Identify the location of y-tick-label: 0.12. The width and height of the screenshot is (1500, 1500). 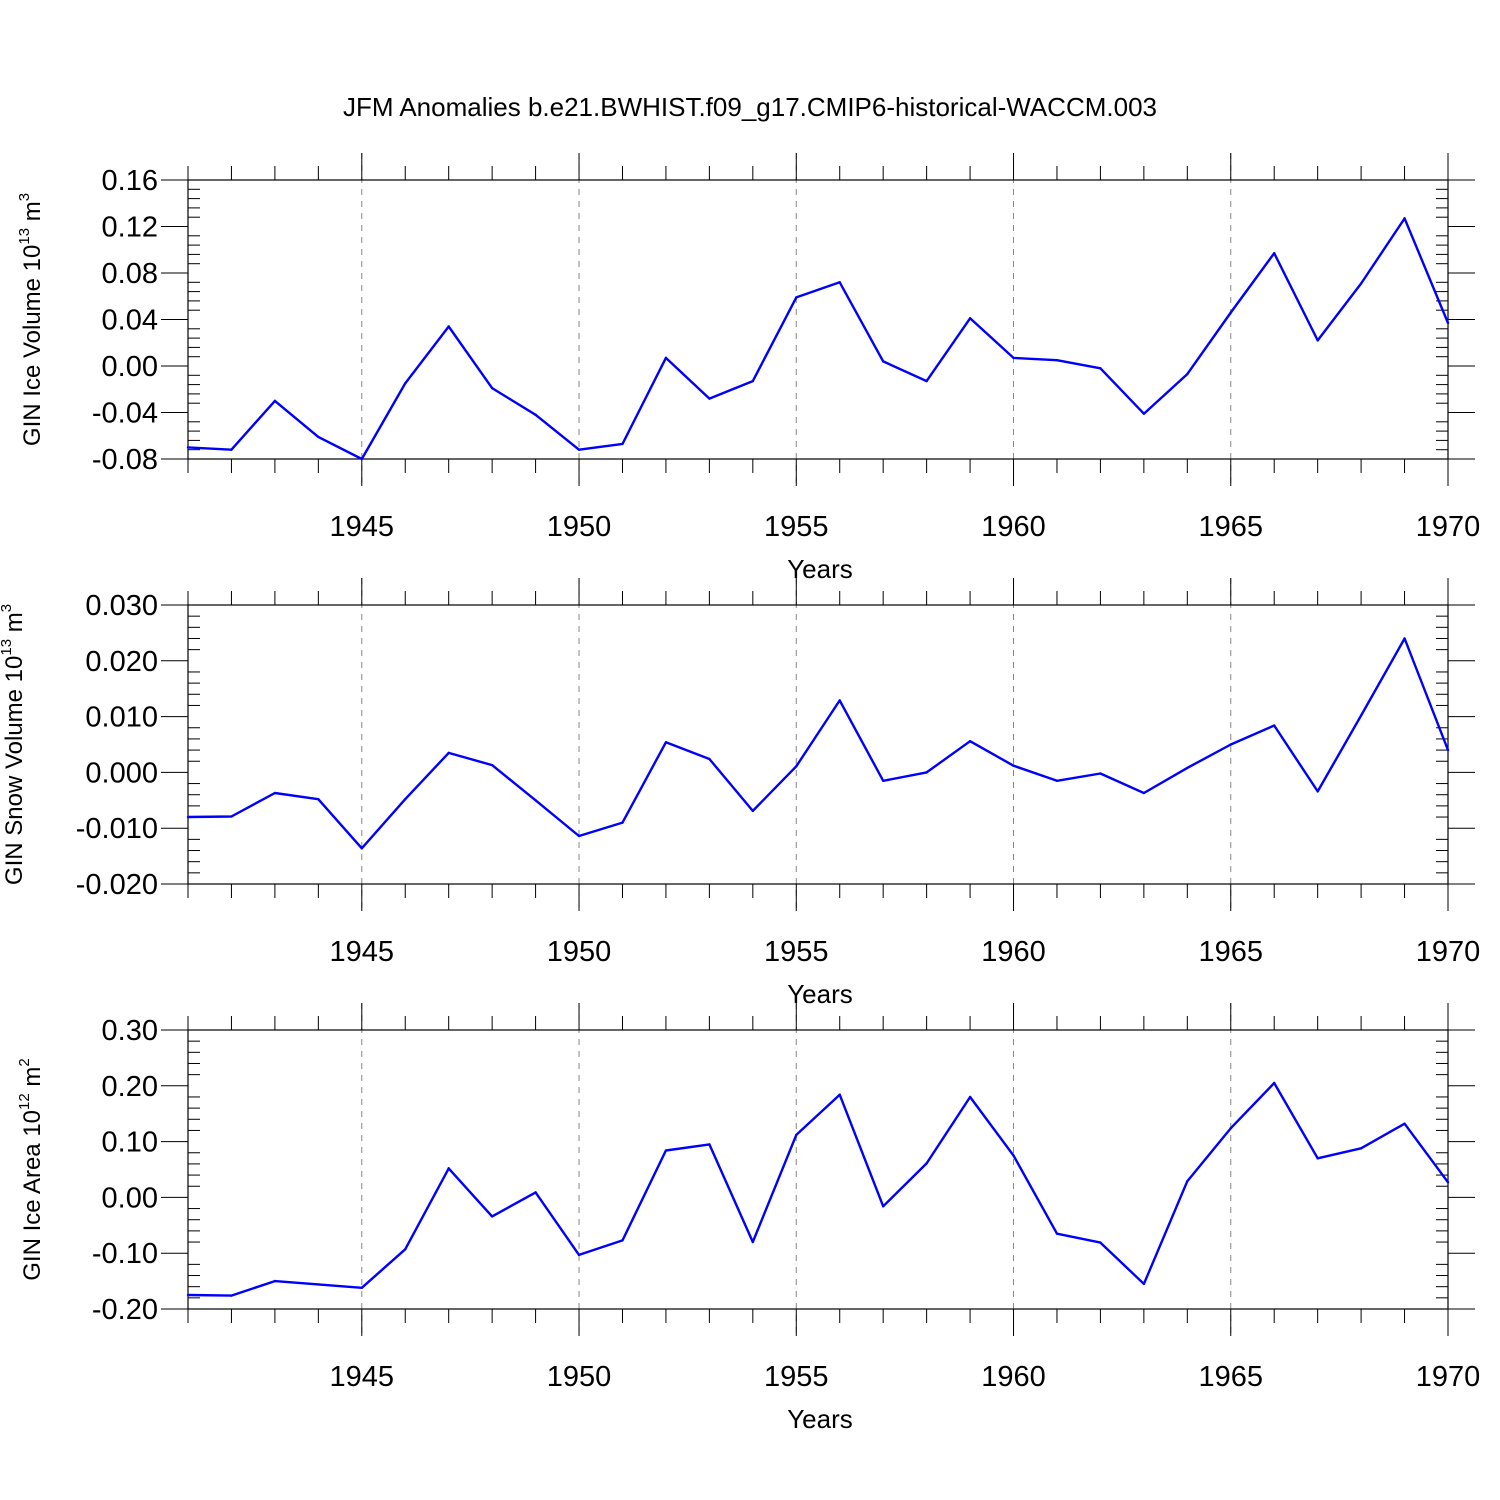
(130, 228).